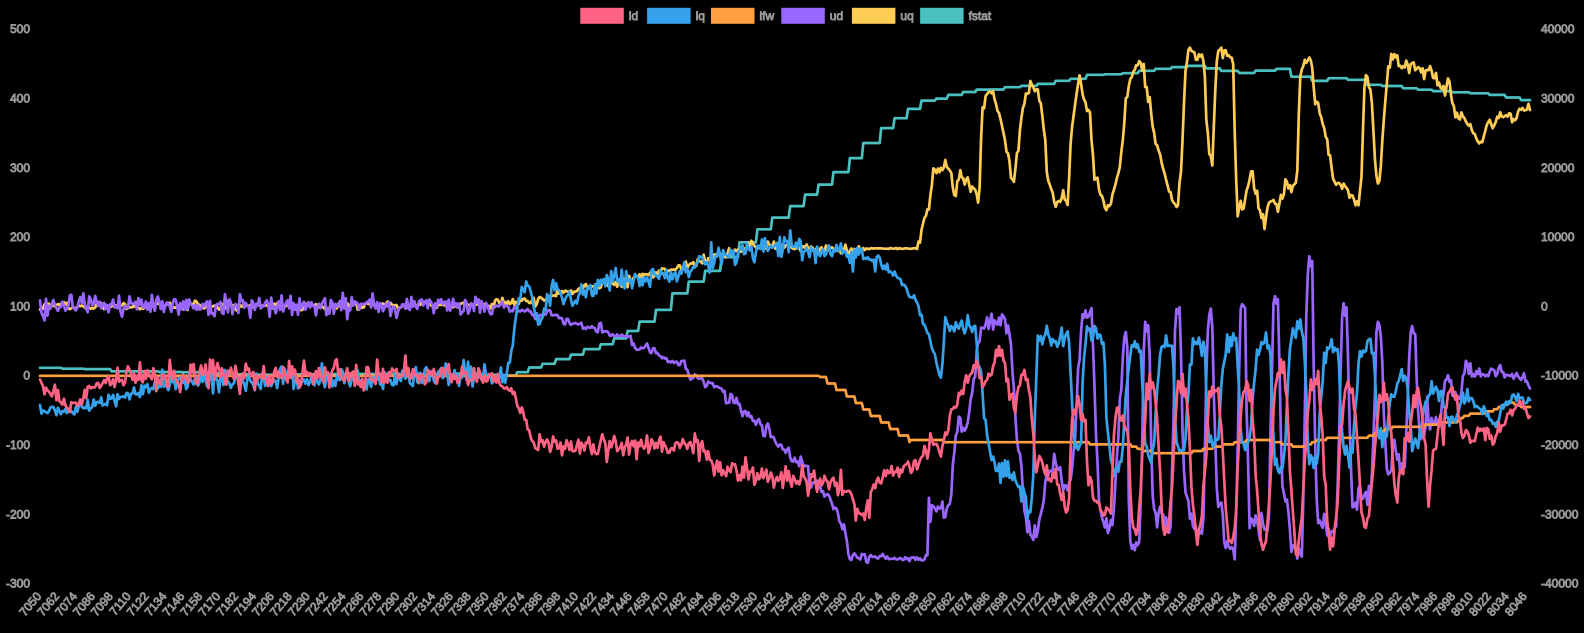 The width and height of the screenshot is (1584, 633). What do you see at coordinates (1560, 376) in the screenshot?
I see `svg-text: -10000` at bounding box center [1560, 376].